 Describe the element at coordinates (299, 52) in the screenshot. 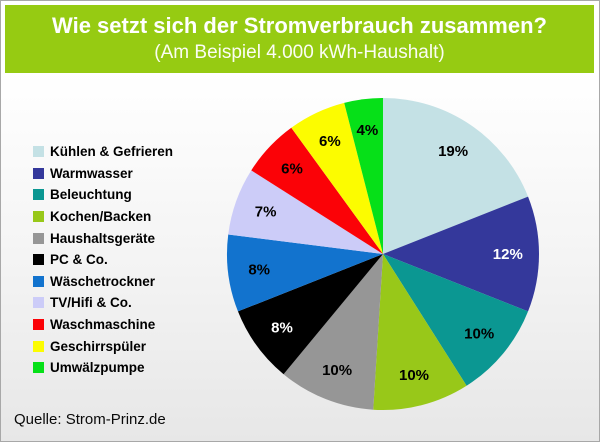

I see `page-subtitle: (Am Beispiel 4.000 kWh-Haushalt)` at that location.